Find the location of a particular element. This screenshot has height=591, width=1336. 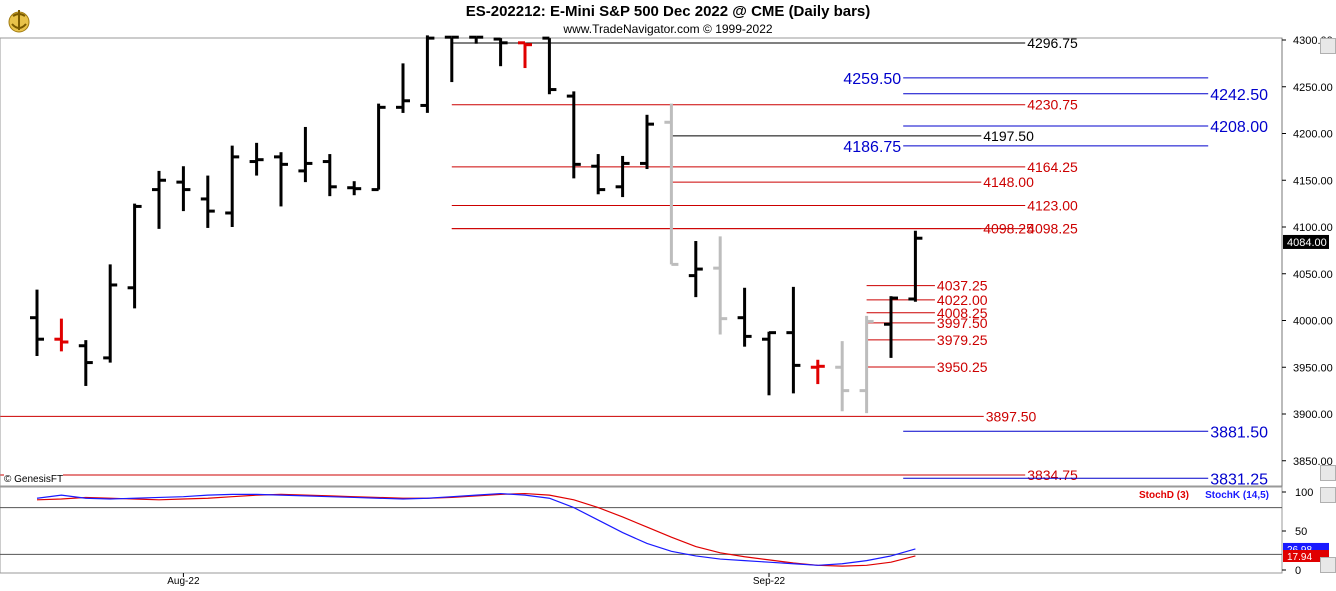

stoch-y-tick-label: 0 is located at coordinates (1298, 571).